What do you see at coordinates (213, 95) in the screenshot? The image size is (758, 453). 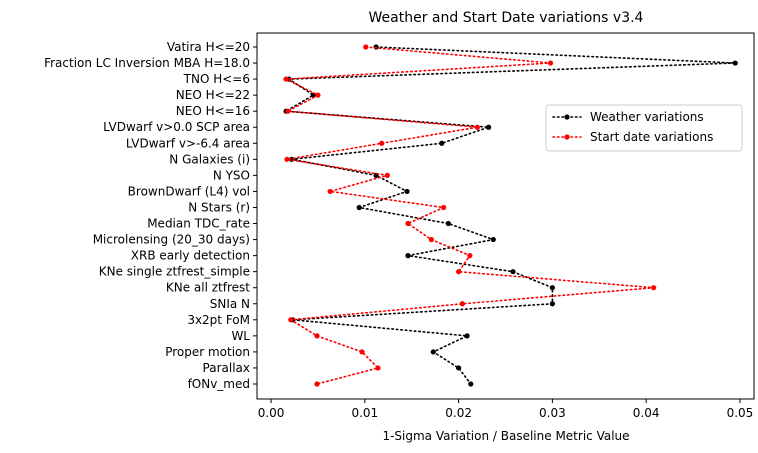 I see `y-tick-label: NEO H<=22` at bounding box center [213, 95].